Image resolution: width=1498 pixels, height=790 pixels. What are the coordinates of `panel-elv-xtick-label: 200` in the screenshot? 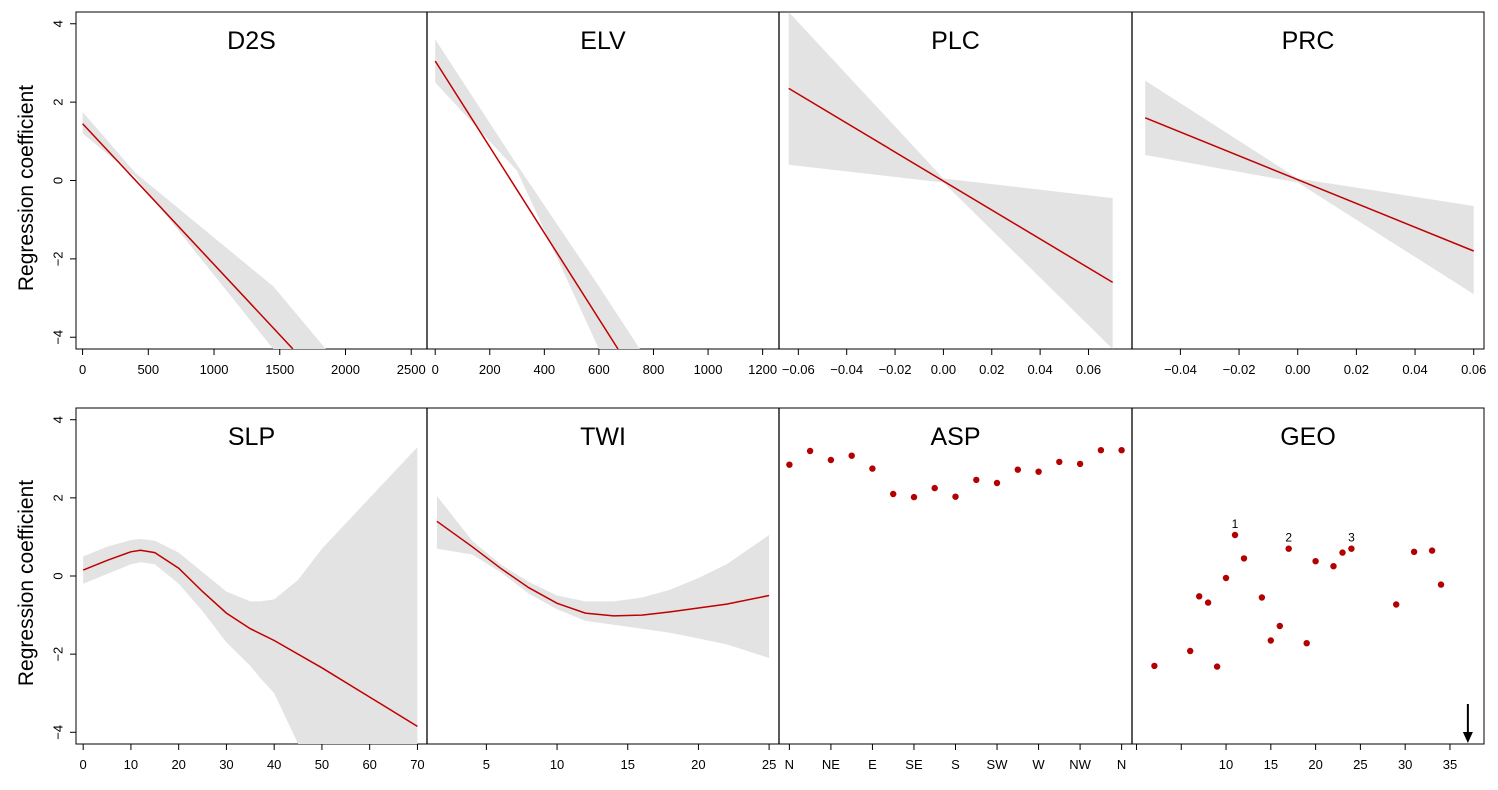 It's located at (490, 369).